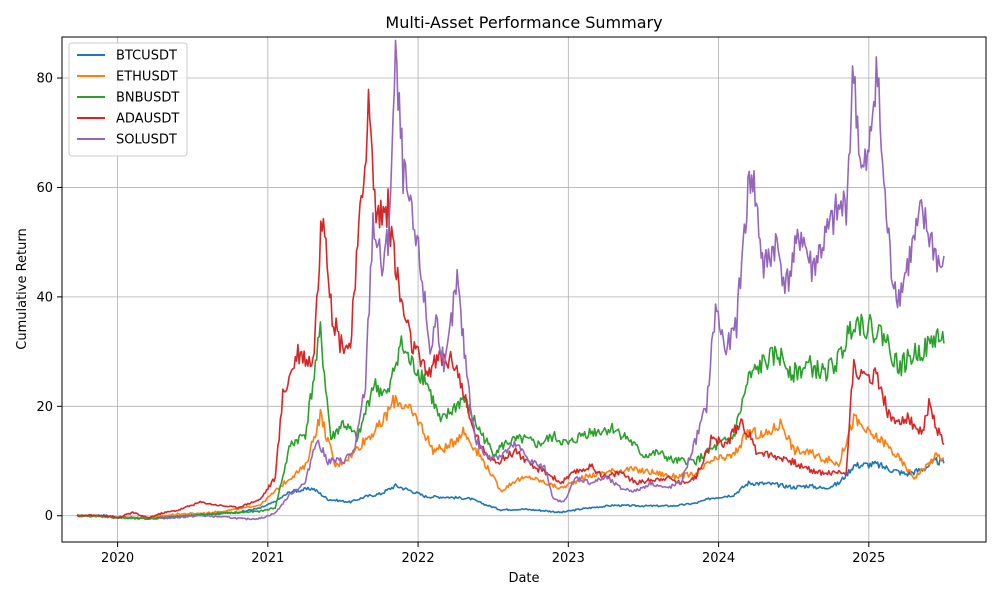 This screenshot has width=1000, height=600. I want to click on y-tick-label: 20, so click(44, 407).